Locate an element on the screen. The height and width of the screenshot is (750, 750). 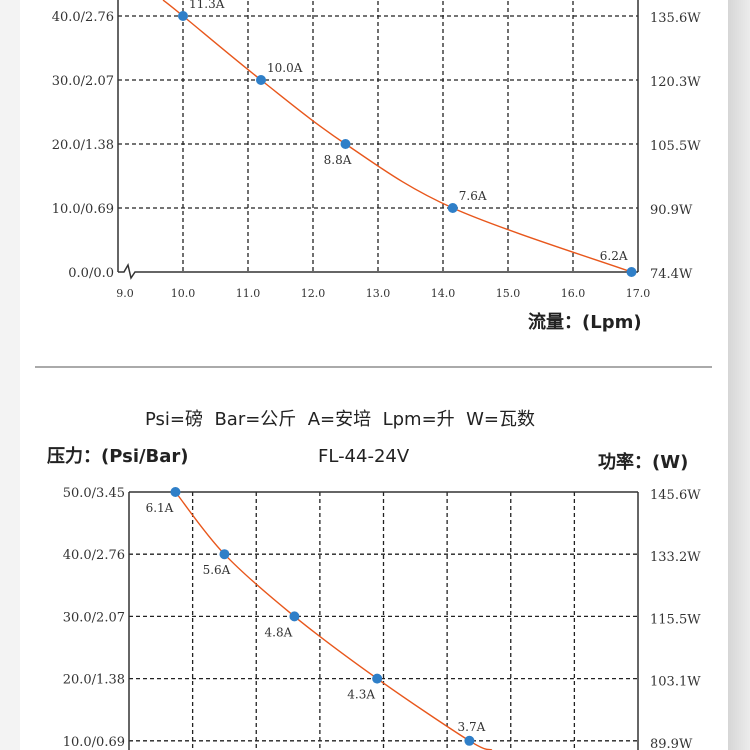
y-tick-label: 50.0/3.45 is located at coordinates (94, 493).